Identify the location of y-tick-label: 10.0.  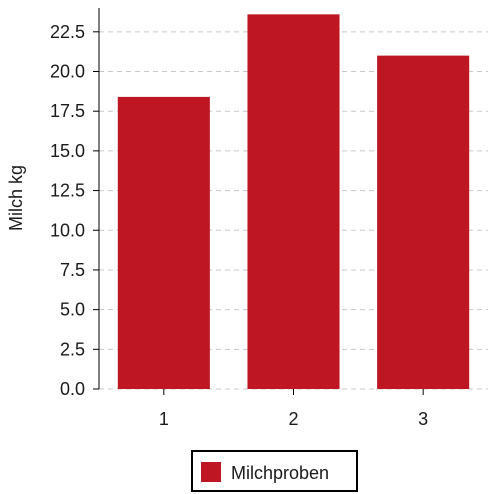
(67, 230).